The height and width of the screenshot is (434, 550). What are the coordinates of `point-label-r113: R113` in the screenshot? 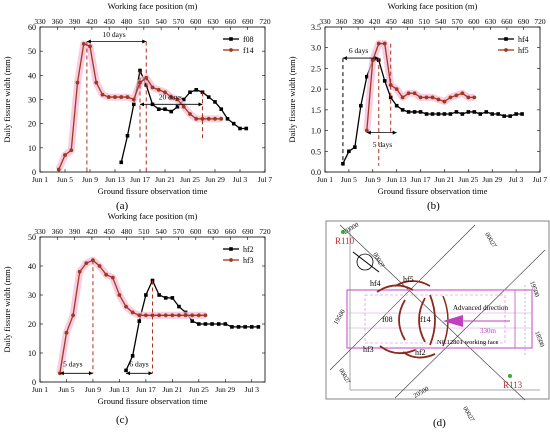 It's located at (513, 385).